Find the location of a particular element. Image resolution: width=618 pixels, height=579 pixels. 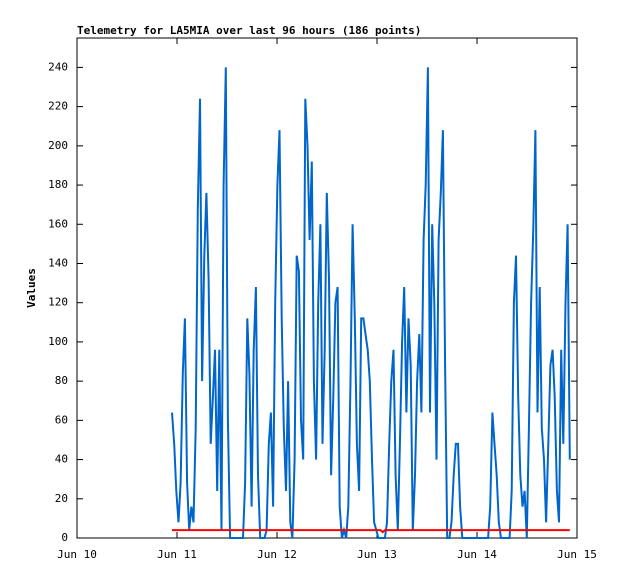

x-tick-label: Jun 10 is located at coordinates (77, 554).